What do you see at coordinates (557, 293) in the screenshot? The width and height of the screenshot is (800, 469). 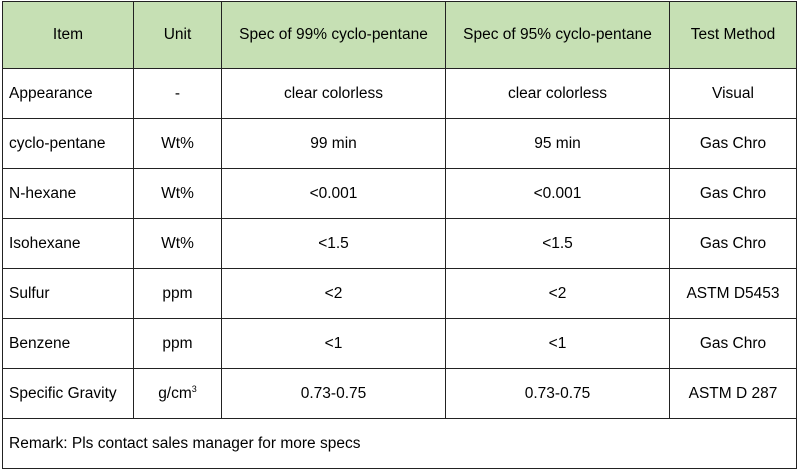 I see `cell-spec-95: <2` at bounding box center [557, 293].